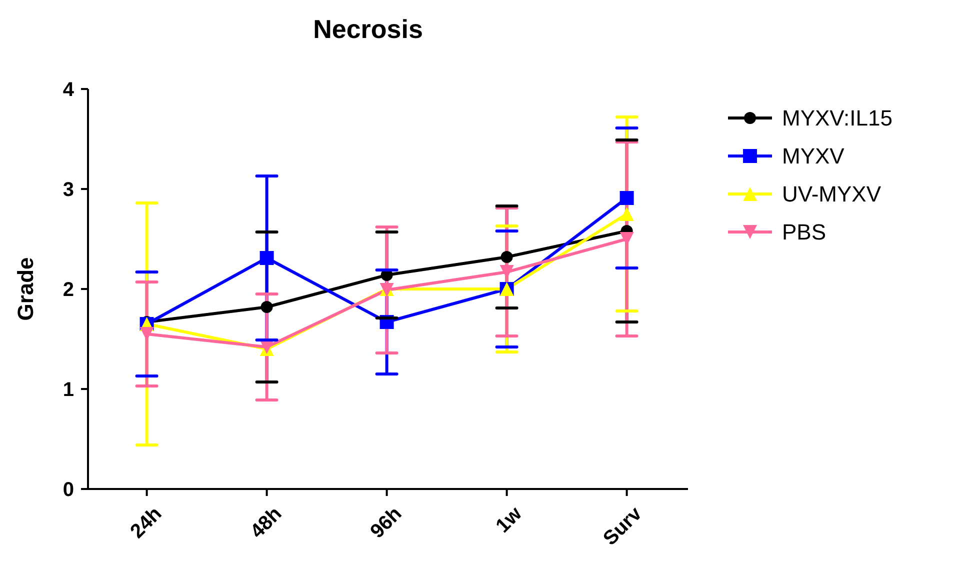 This screenshot has height=579, width=969. Describe the element at coordinates (804, 232) in the screenshot. I see `legend-label: PBS` at that location.